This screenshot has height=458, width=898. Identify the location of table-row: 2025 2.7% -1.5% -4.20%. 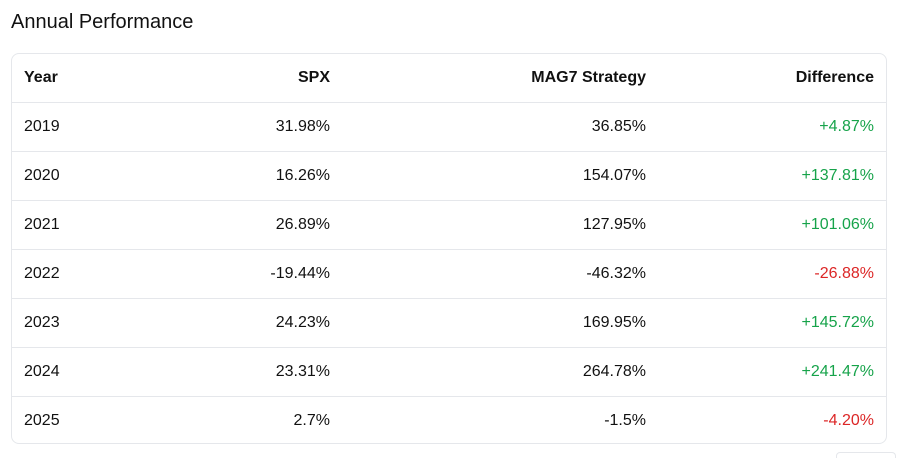
(449, 419).